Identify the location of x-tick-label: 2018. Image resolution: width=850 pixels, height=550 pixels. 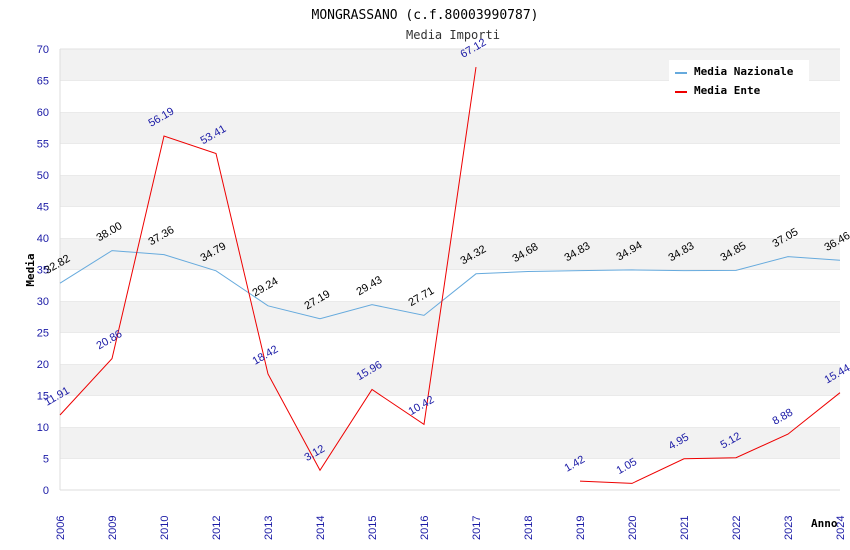
(529, 528).